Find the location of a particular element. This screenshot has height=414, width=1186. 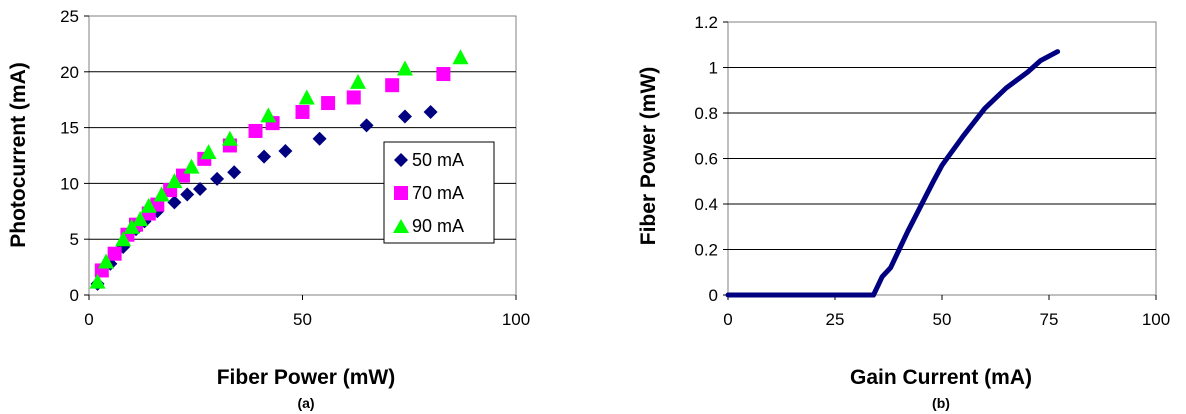

panel-caption-b: (b) is located at coordinates (941, 403).